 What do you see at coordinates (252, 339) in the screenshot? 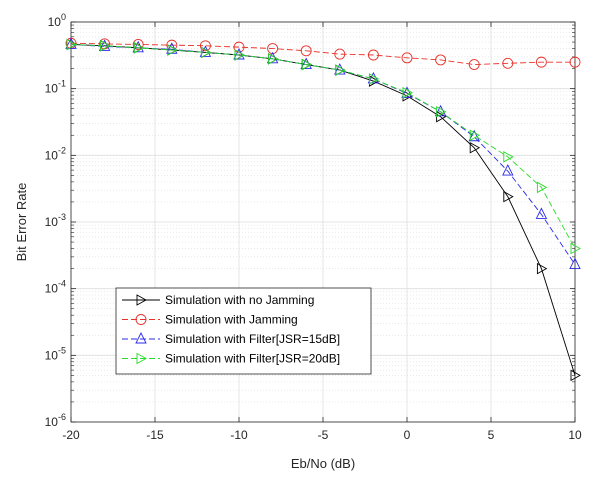
I see `legend-label-2: Simulation with Filter[JSR=15dB]` at bounding box center [252, 339].